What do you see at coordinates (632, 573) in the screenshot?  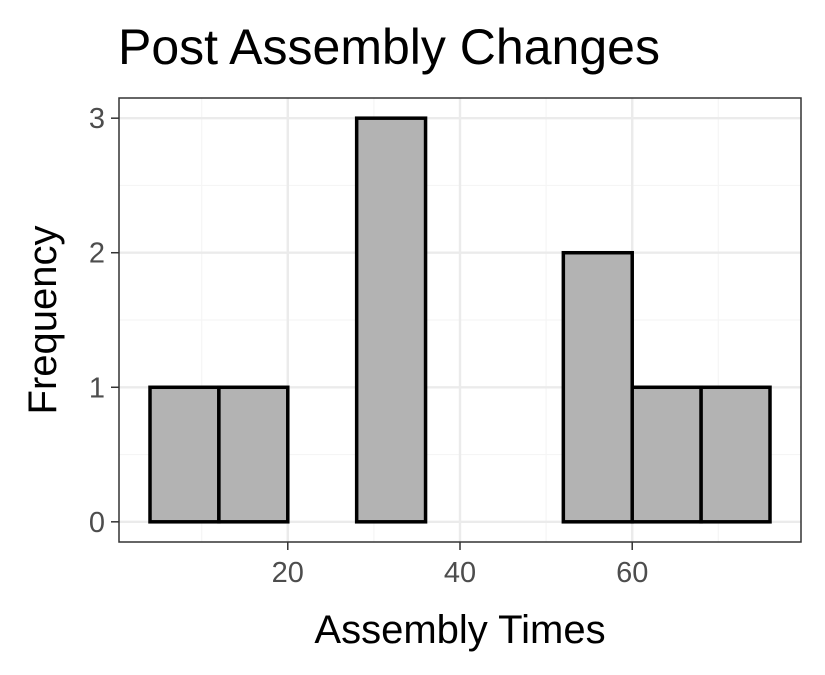 I see `x-tick-label: 60` at bounding box center [632, 573].